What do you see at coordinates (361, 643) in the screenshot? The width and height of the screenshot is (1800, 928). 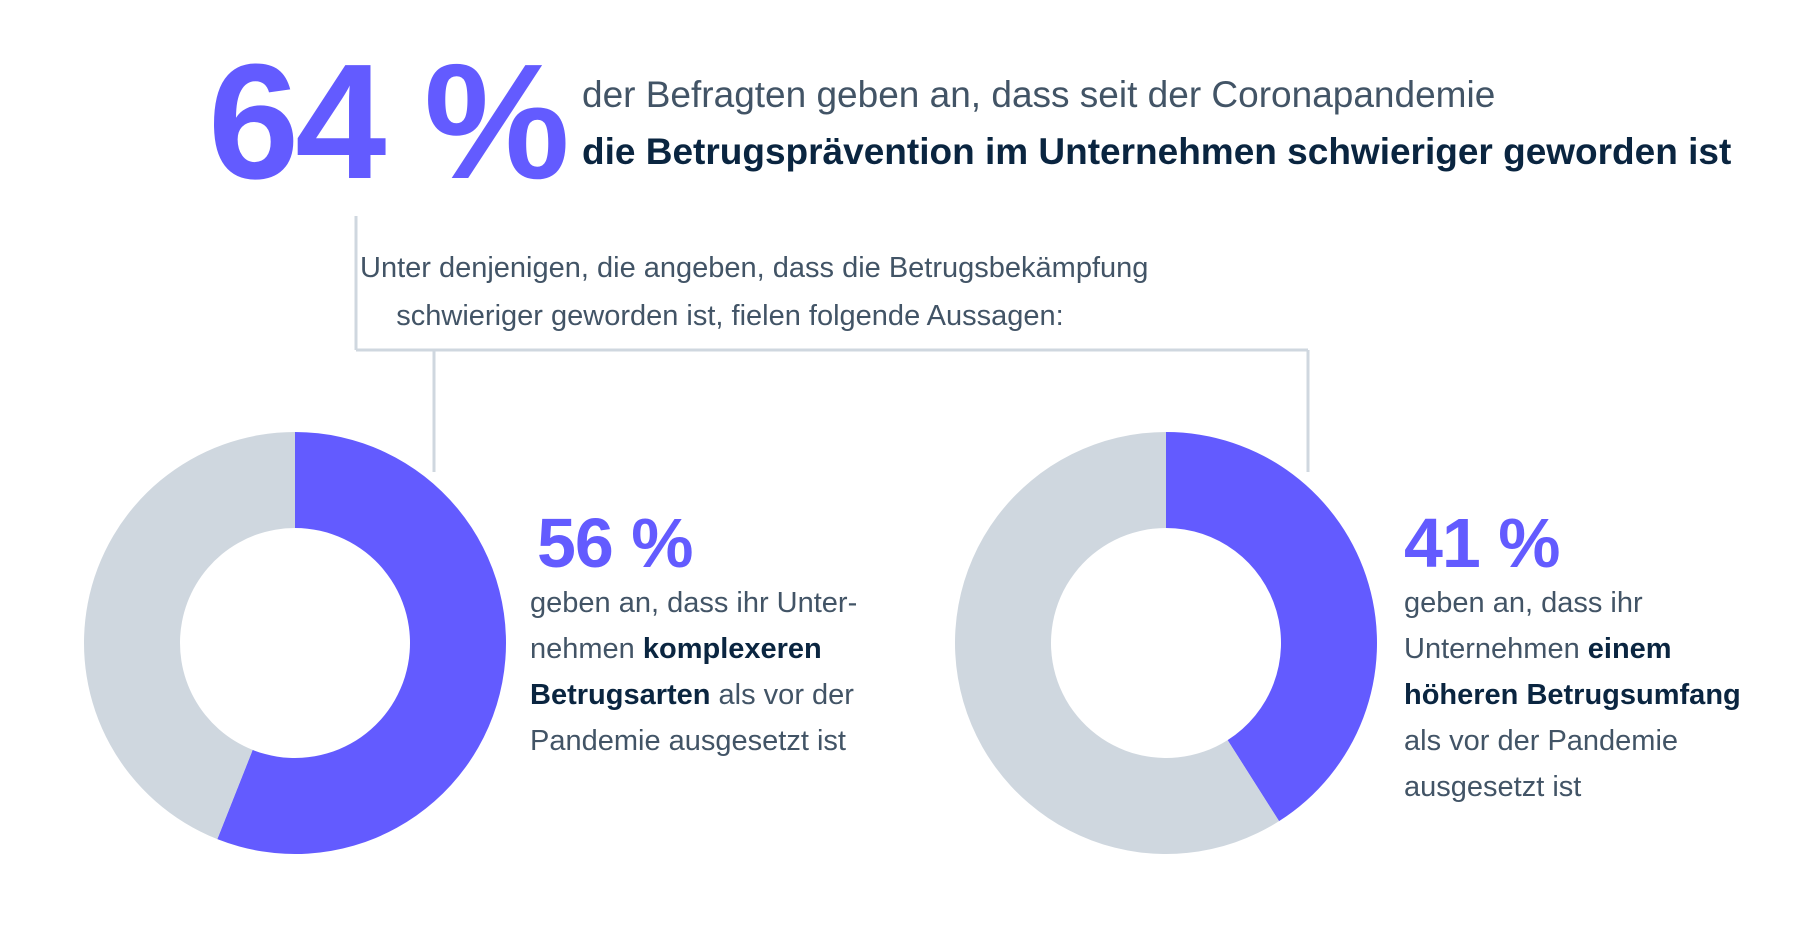 I see `donut-1-slice-value` at bounding box center [361, 643].